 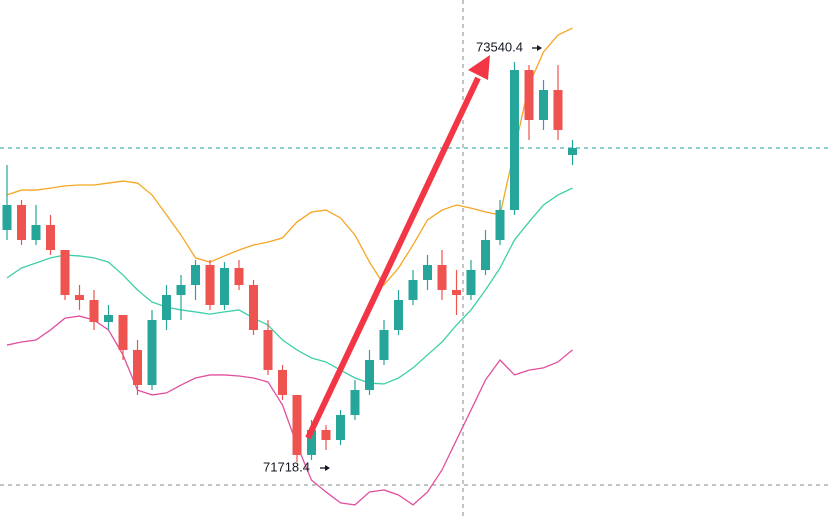 What do you see at coordinates (286, 466) in the screenshot?
I see `low-label: 71718.4` at bounding box center [286, 466].